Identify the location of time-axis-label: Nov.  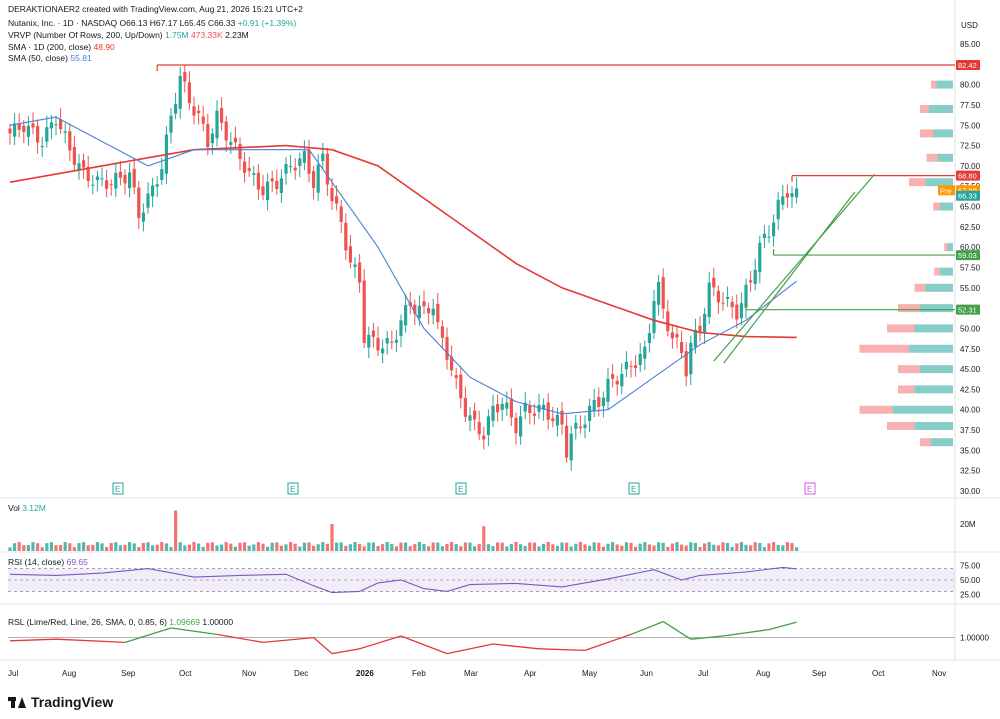
(249, 673).